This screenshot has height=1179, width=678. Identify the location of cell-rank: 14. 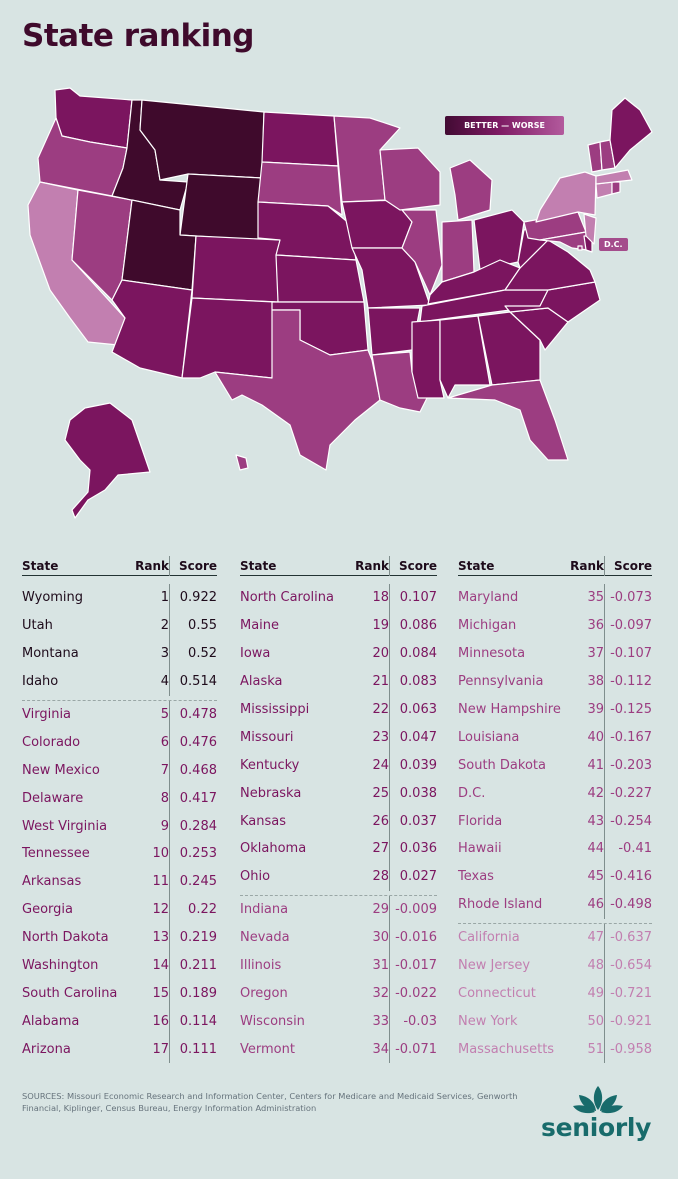
(160, 966).